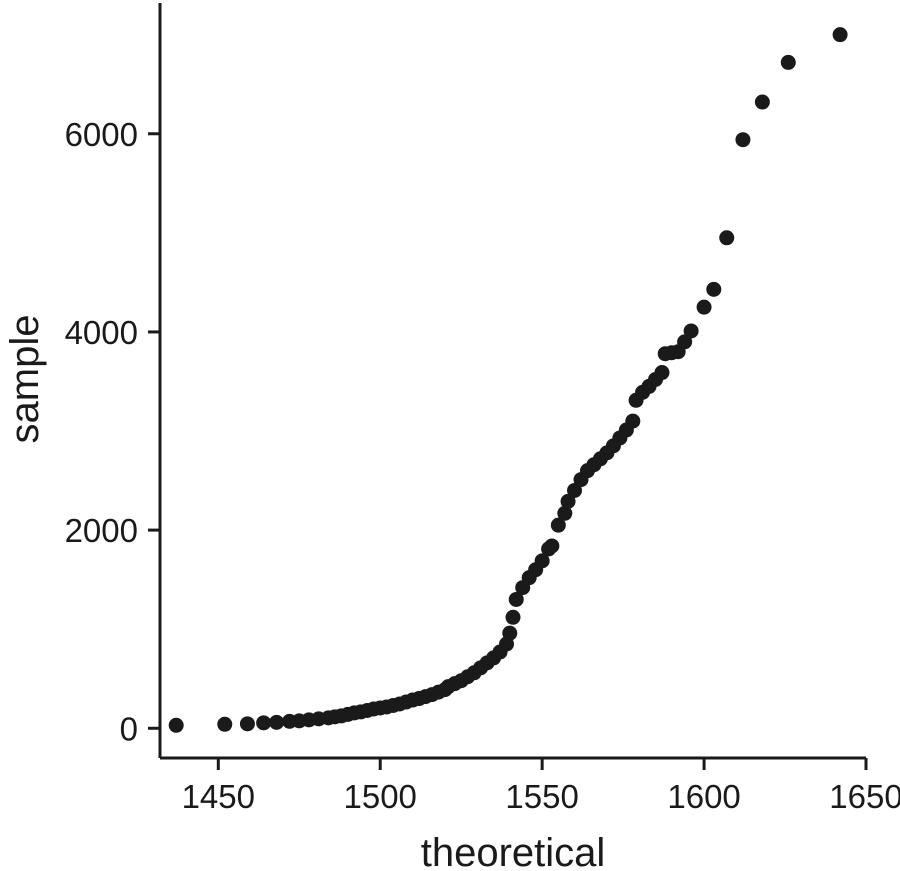 The image size is (900, 871). I want to click on y-tick-label: 4000, so click(101, 332).